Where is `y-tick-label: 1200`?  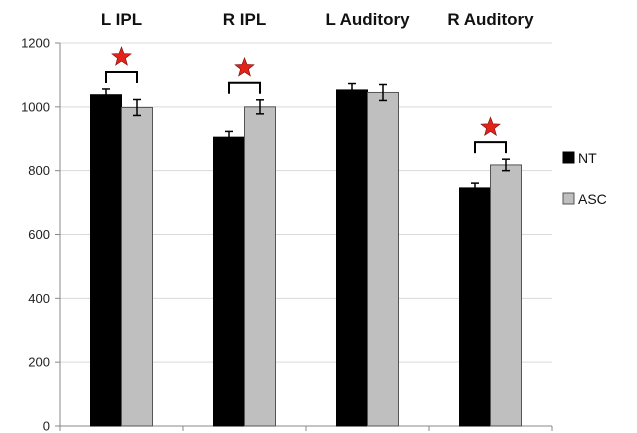
y-tick-label: 1200 is located at coordinates (35, 43).